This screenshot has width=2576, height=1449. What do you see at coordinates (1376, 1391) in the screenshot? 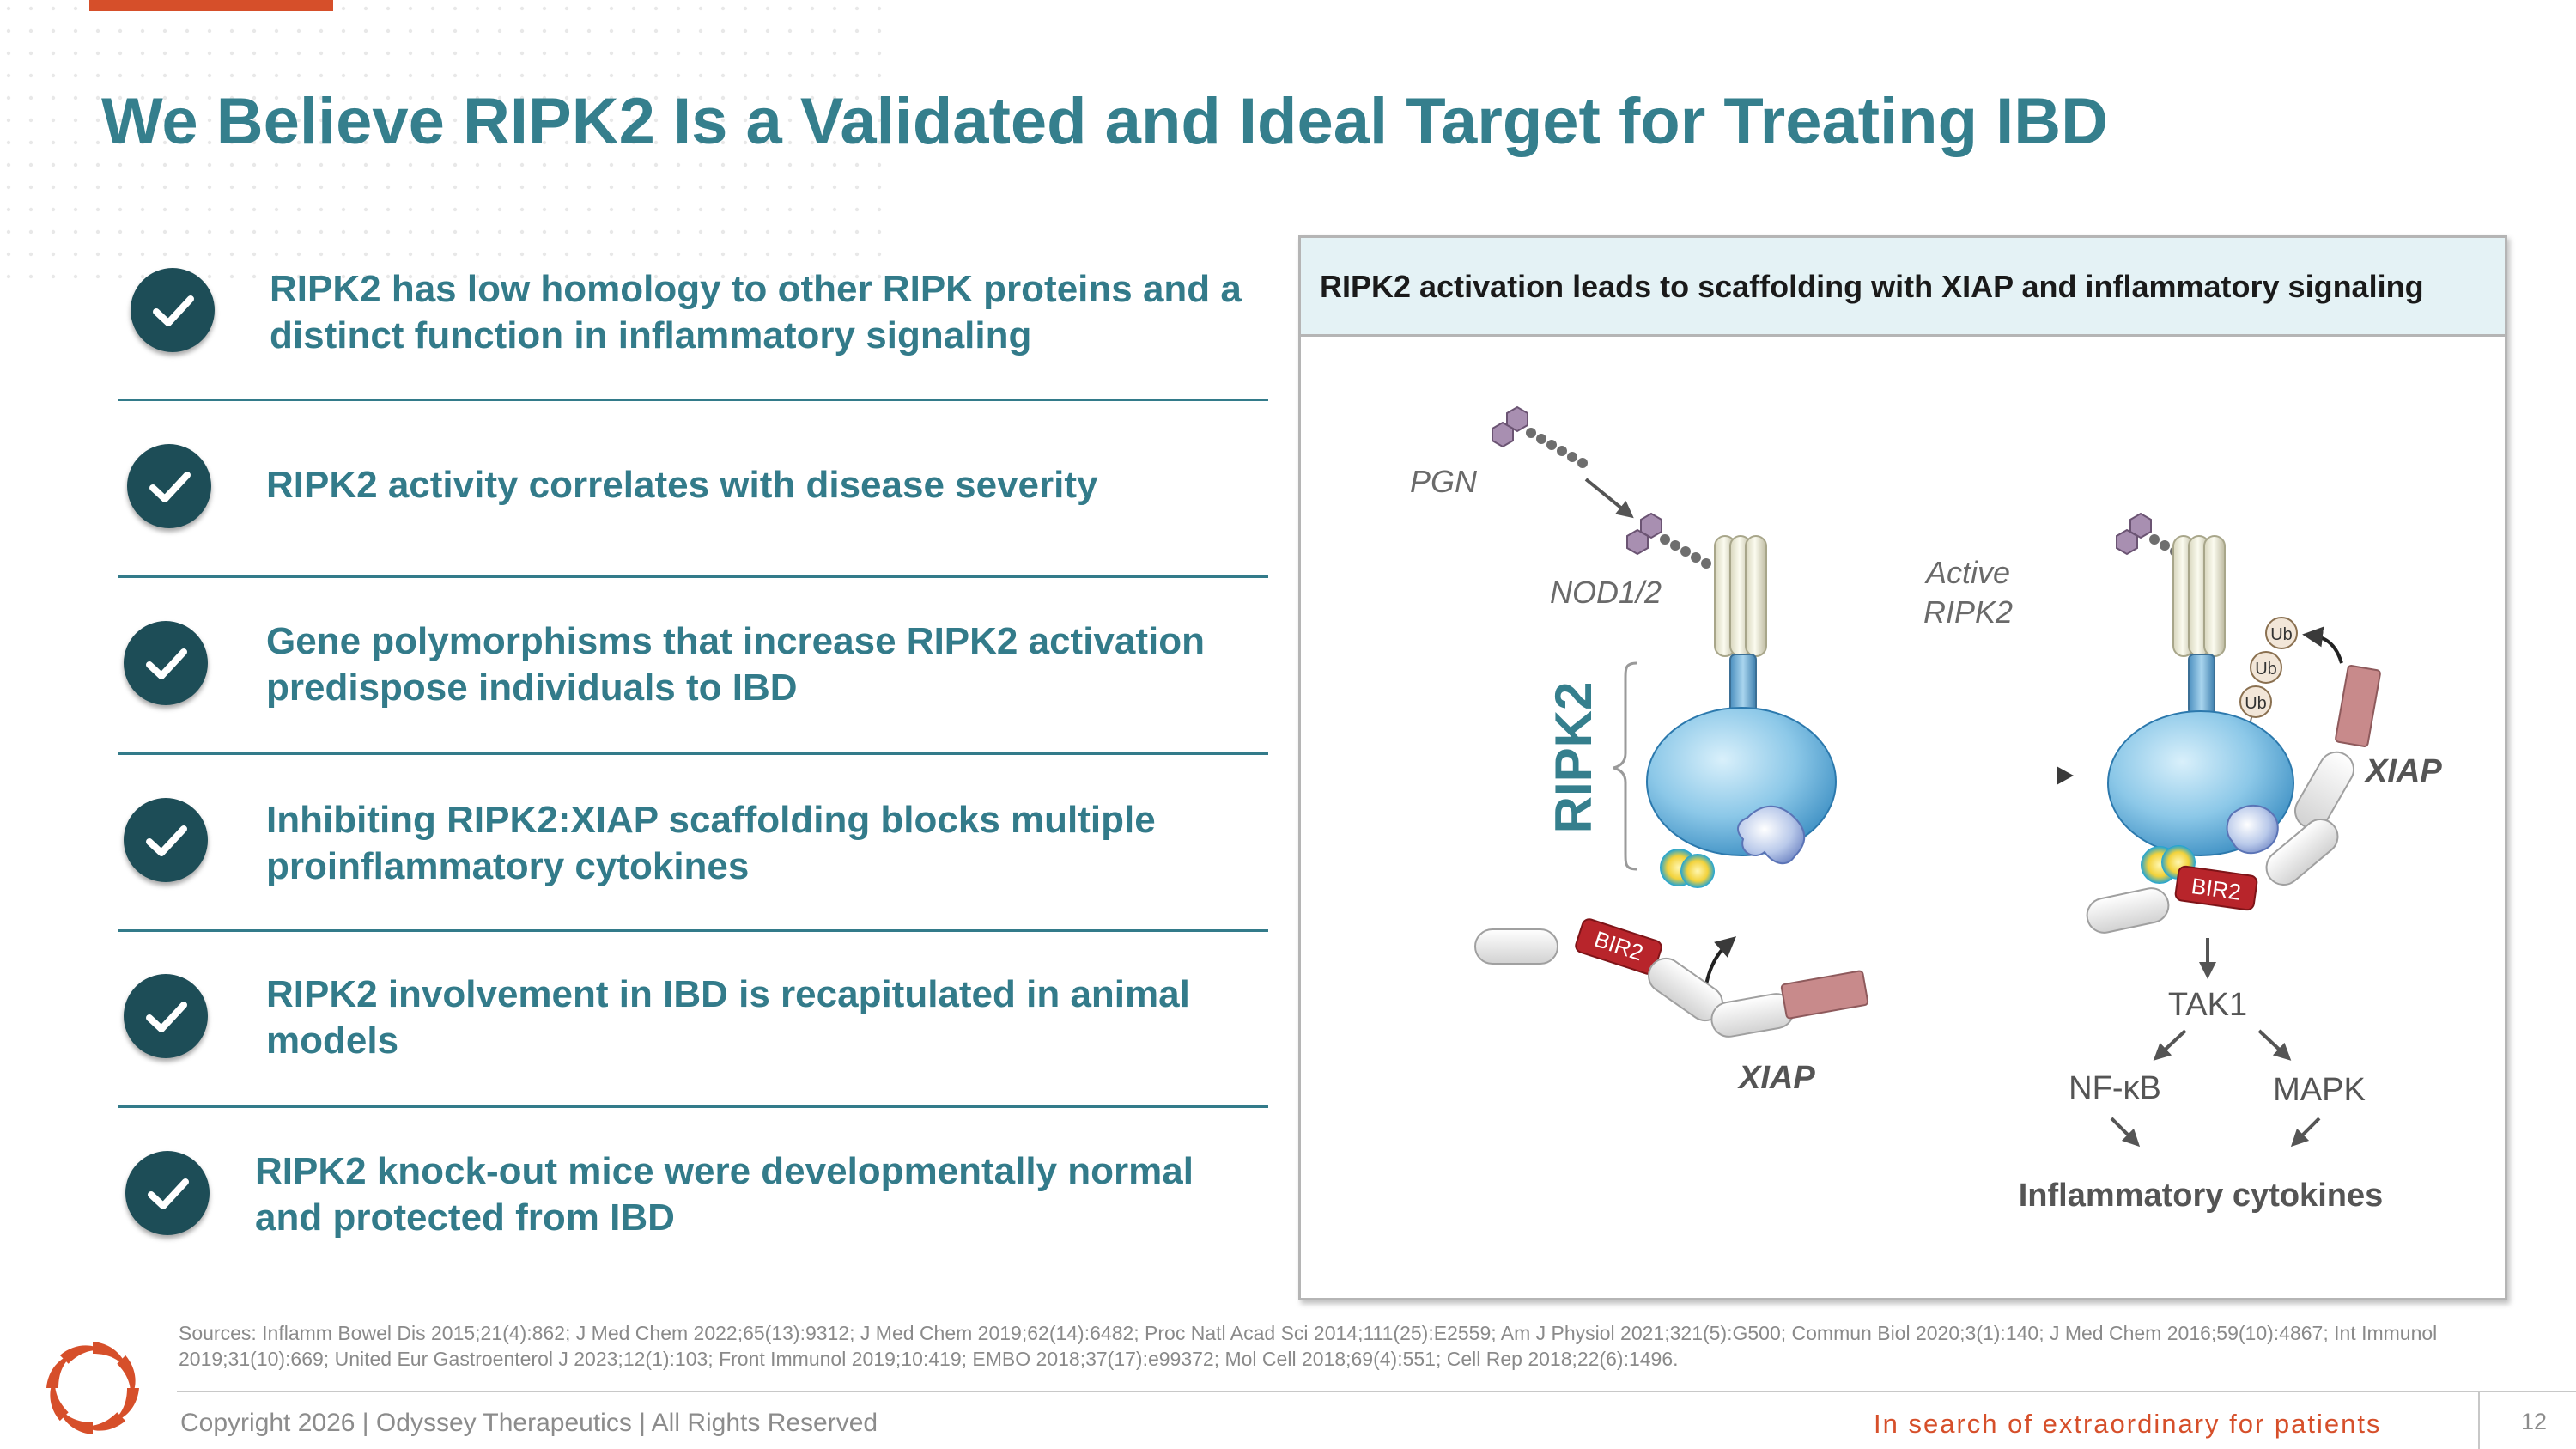
I see `footer-divider` at bounding box center [1376, 1391].